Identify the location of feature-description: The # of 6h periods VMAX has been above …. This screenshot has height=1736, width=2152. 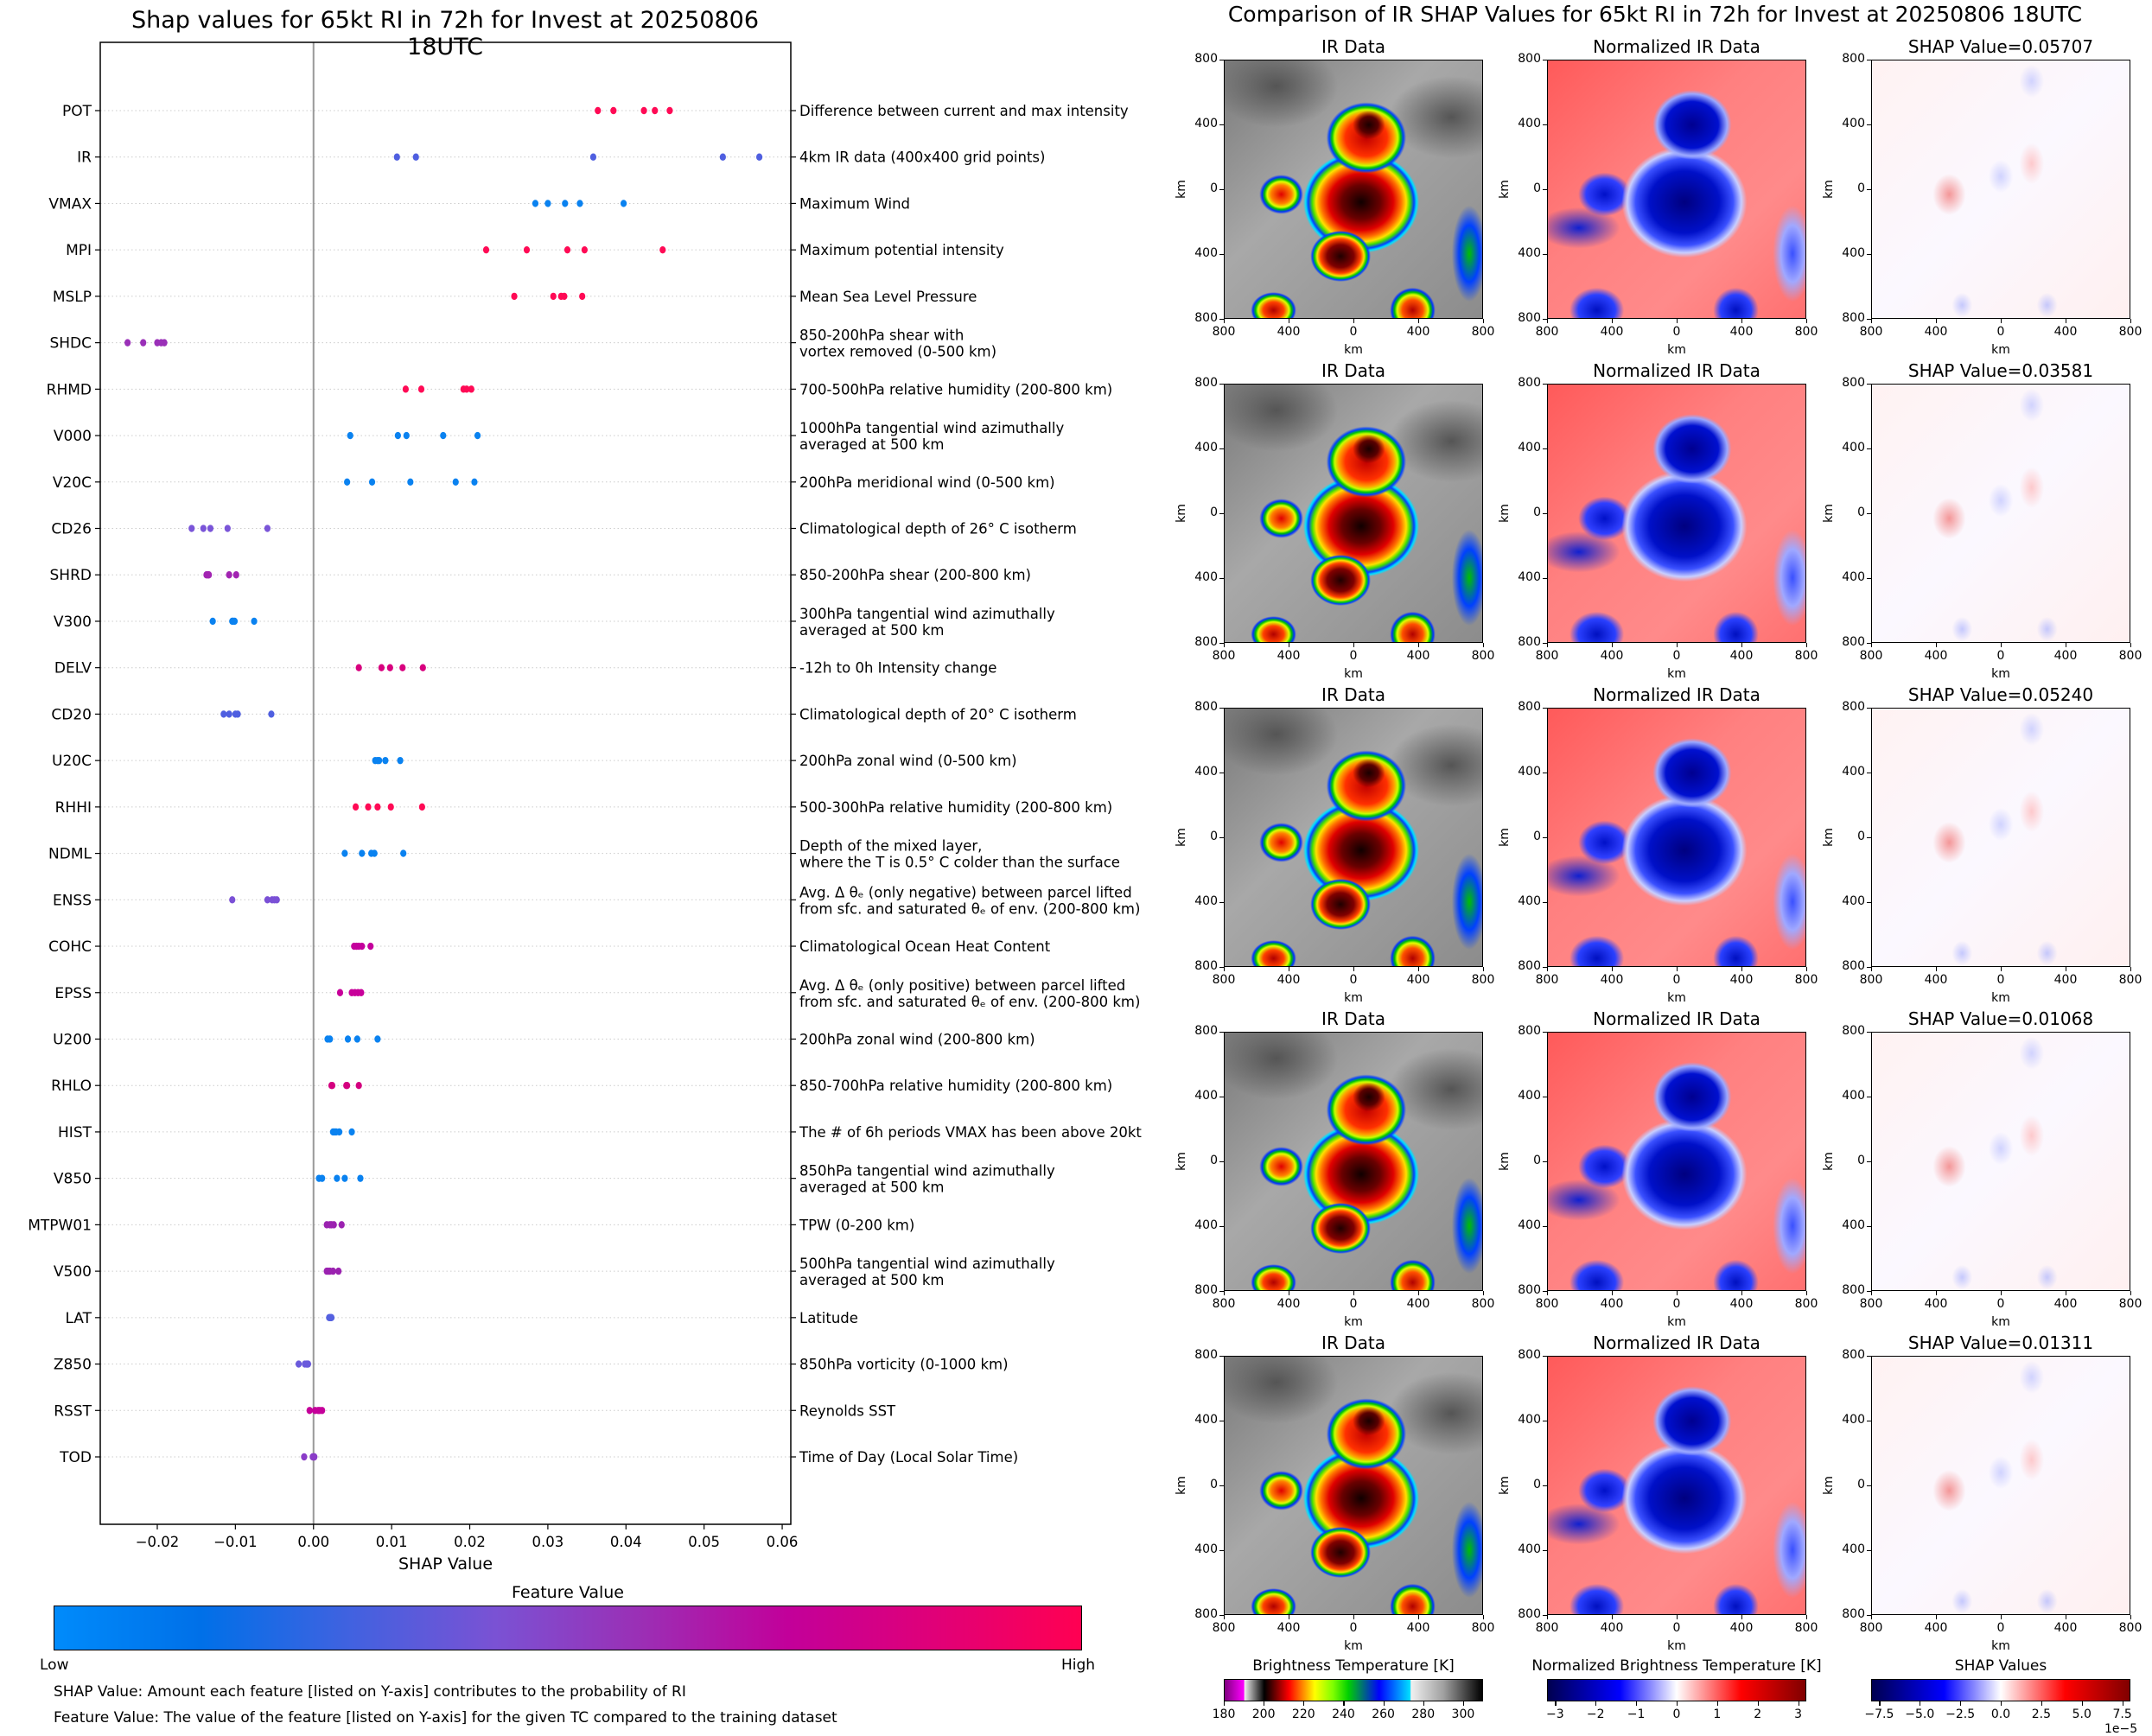
(970, 1132).